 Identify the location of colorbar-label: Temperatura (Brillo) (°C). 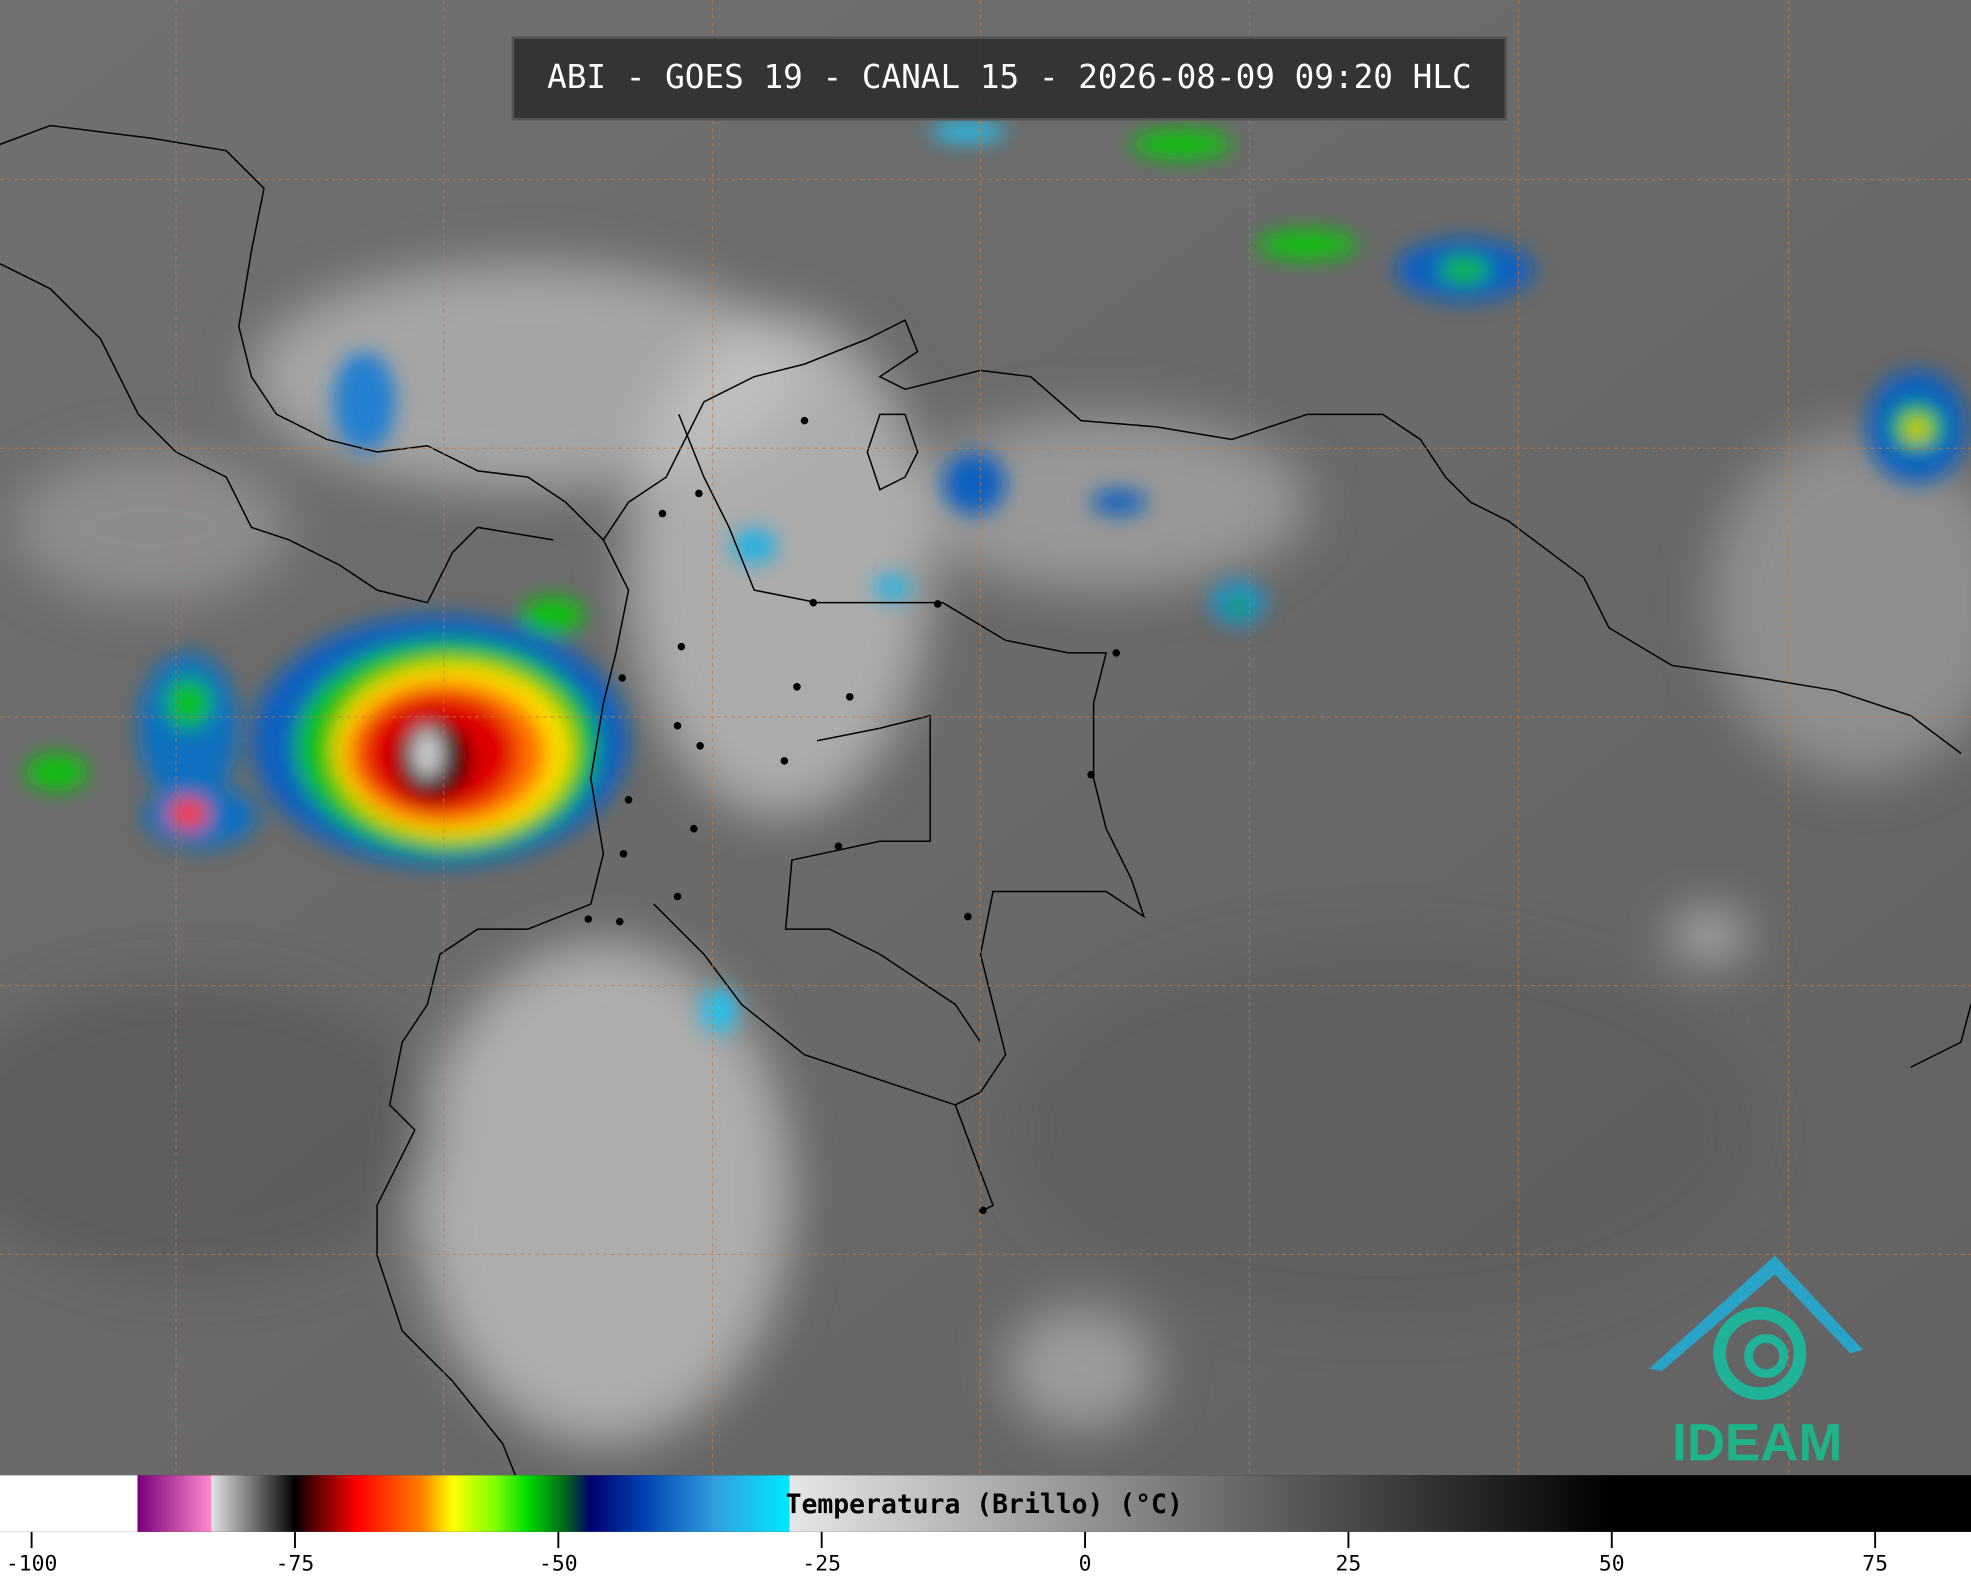
(984, 1505).